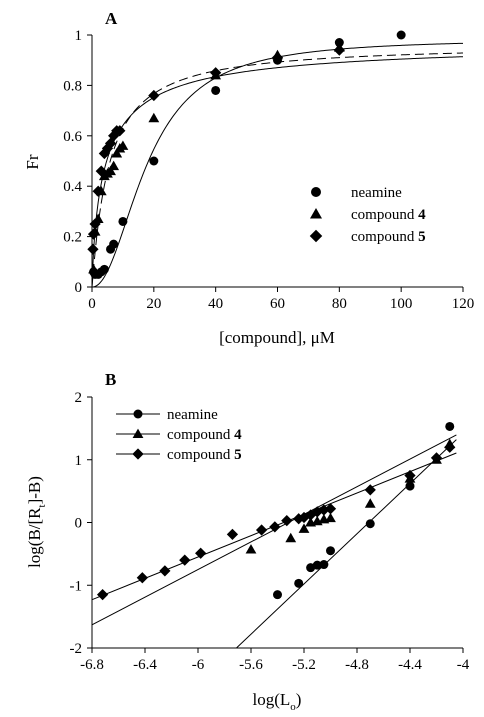 The image size is (484, 717). I want to click on panel-b-y-tick-label: -1, so click(76, 586).